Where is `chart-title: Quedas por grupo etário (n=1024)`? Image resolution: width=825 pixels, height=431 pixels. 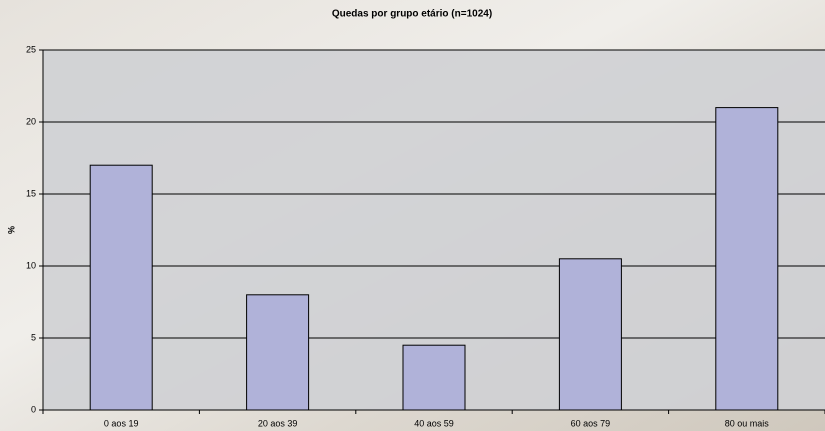 chart-title: Quedas por grupo etário (n=1024) is located at coordinates (412, 14).